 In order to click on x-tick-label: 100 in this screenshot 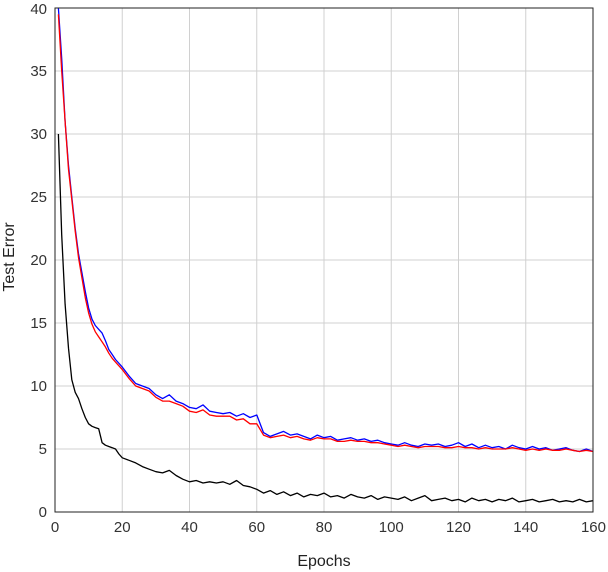, I will do `click(391, 527)`.